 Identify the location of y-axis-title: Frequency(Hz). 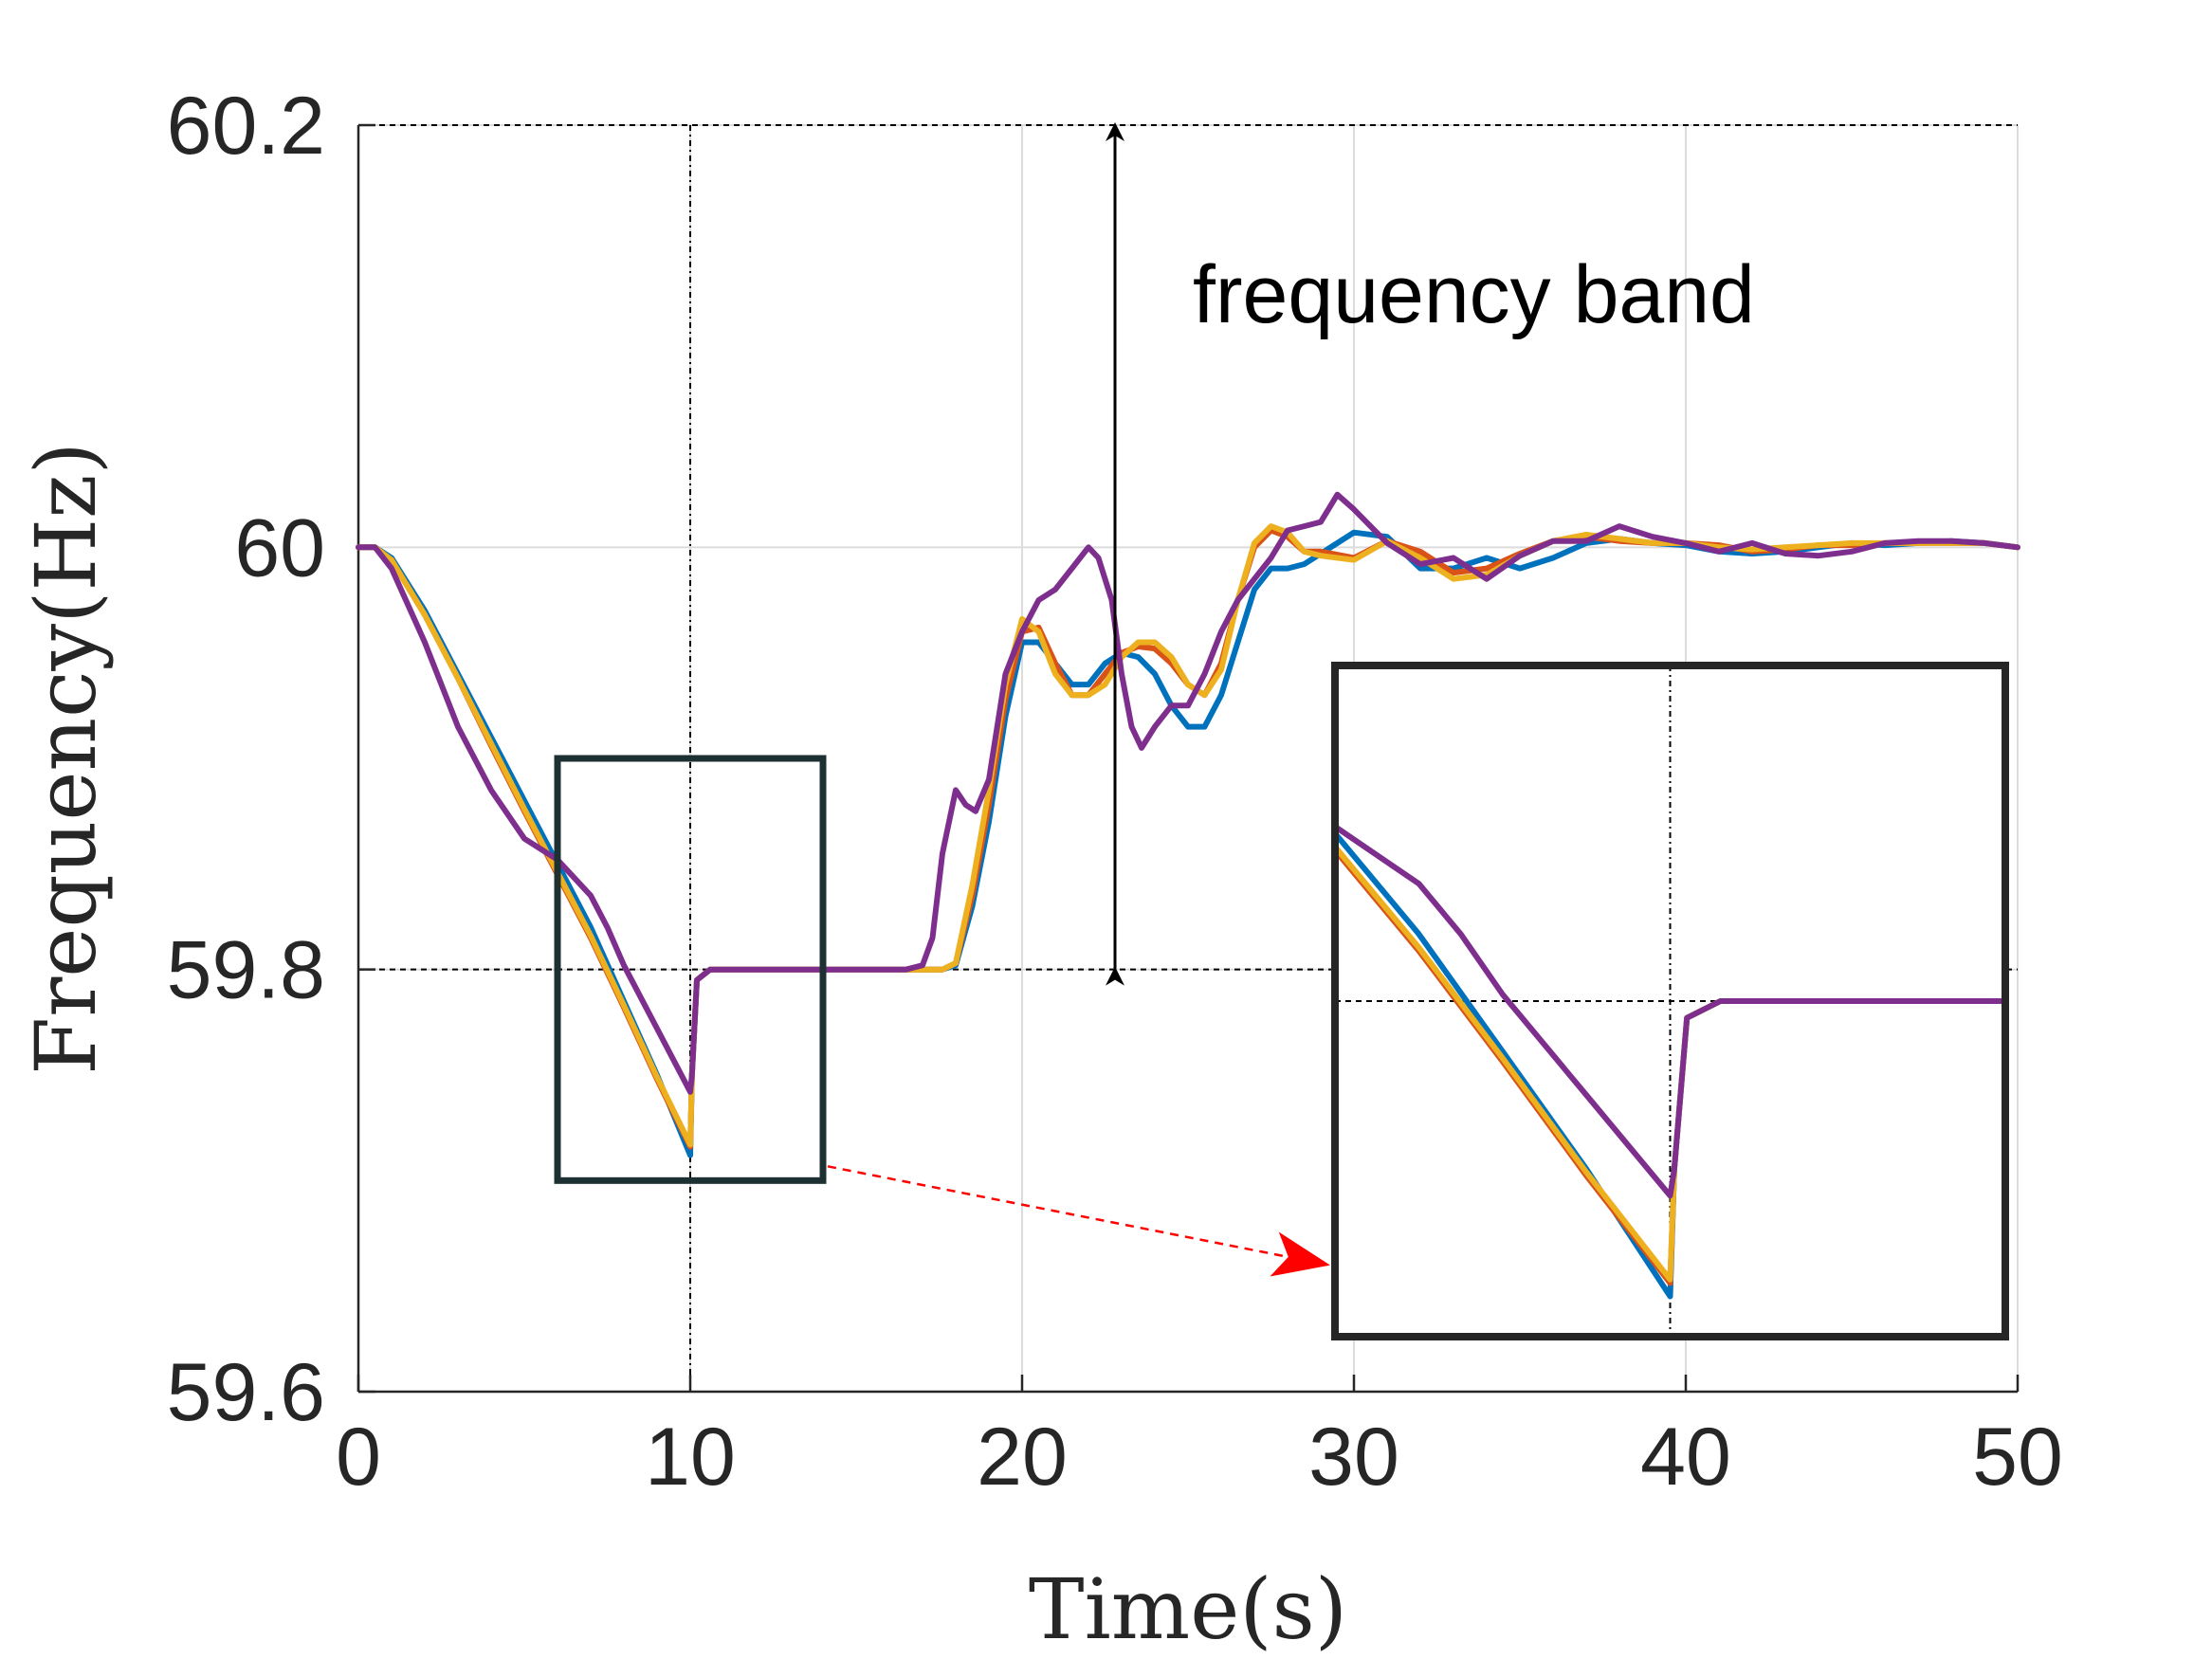
(66, 758).